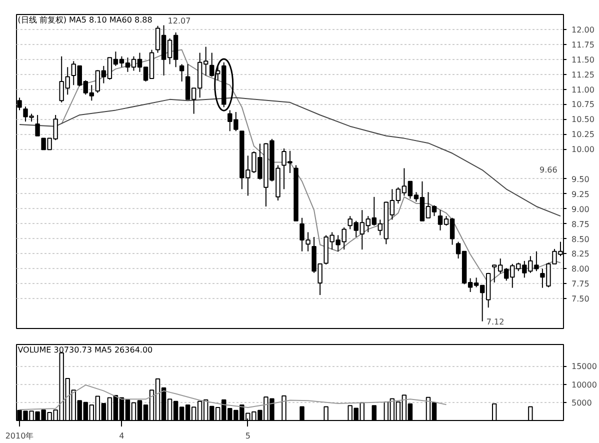 The width and height of the screenshot is (599, 443). Describe the element at coordinates (582, 403) in the screenshot. I see `y-tick-label: 5000` at that location.